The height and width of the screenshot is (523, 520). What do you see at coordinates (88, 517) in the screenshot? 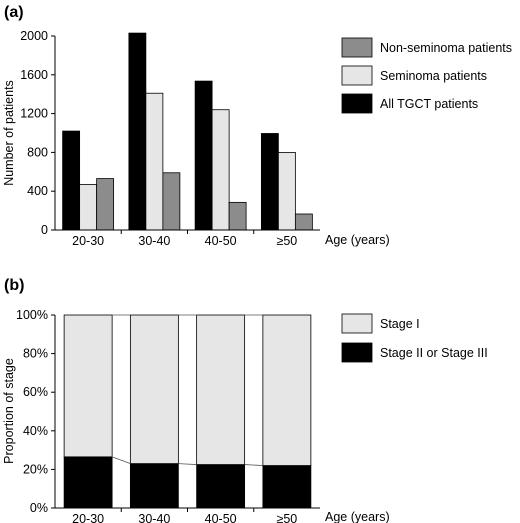
I see `panel-b-x-tick-label: 20-30` at bounding box center [88, 517].